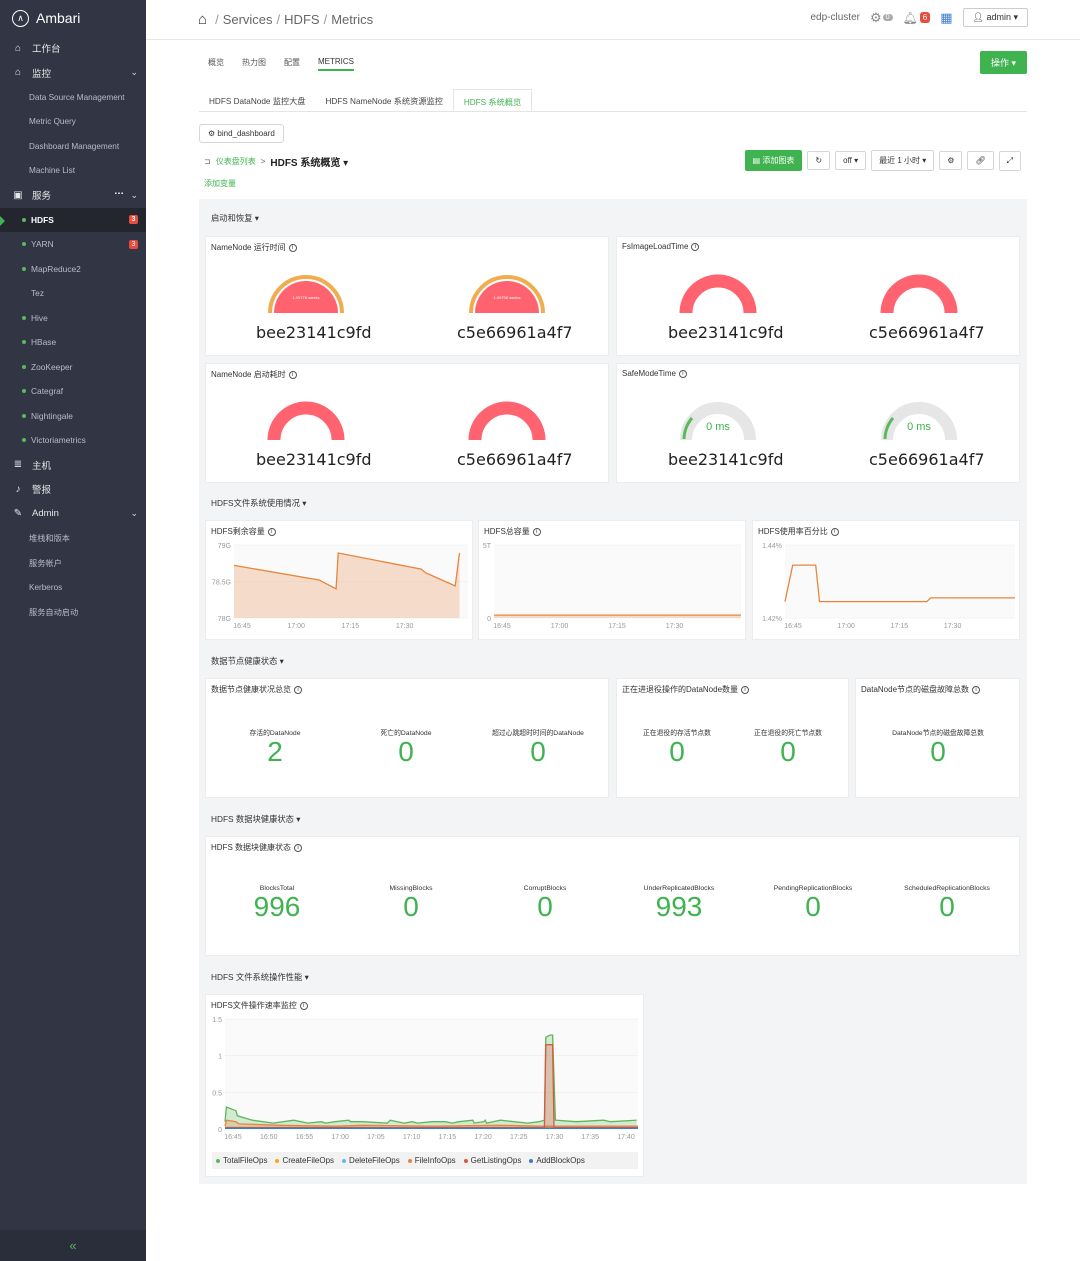 The image size is (1080, 1261). I want to click on auto-refresh-select: off ▾, so click(851, 160).